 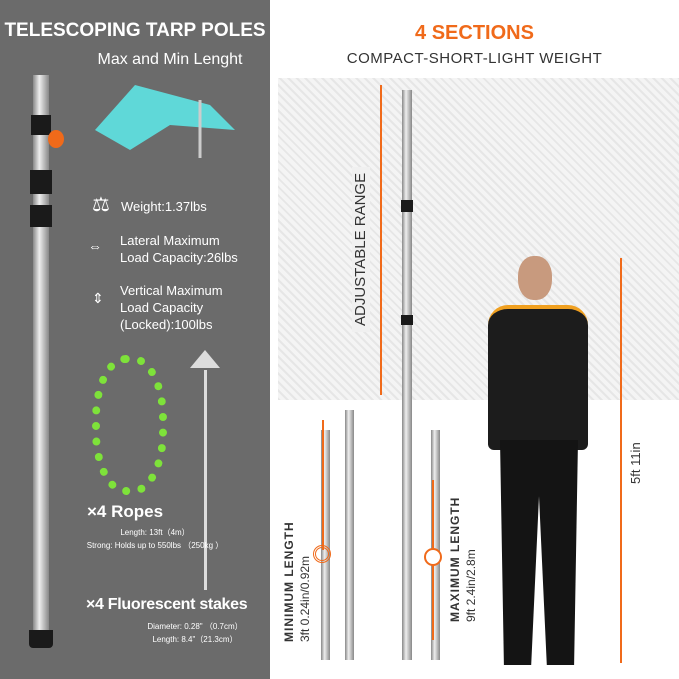 I want to click on extended-pole, so click(x=407, y=375).